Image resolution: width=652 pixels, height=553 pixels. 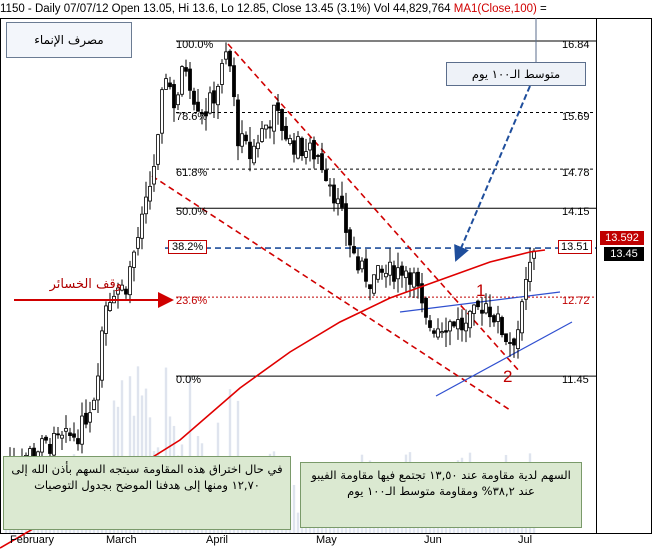 I want to click on ma-legend: MA1(Close,100), so click(x=495, y=9).